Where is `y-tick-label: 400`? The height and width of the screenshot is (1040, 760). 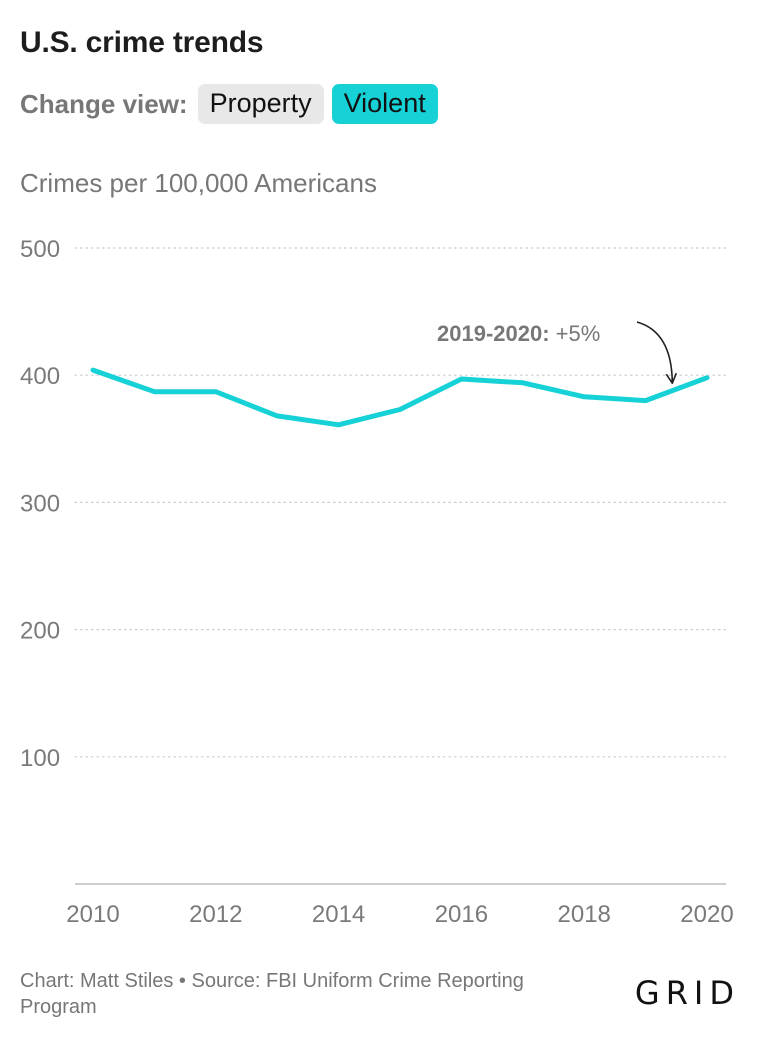
y-tick-label: 400 is located at coordinates (40, 376).